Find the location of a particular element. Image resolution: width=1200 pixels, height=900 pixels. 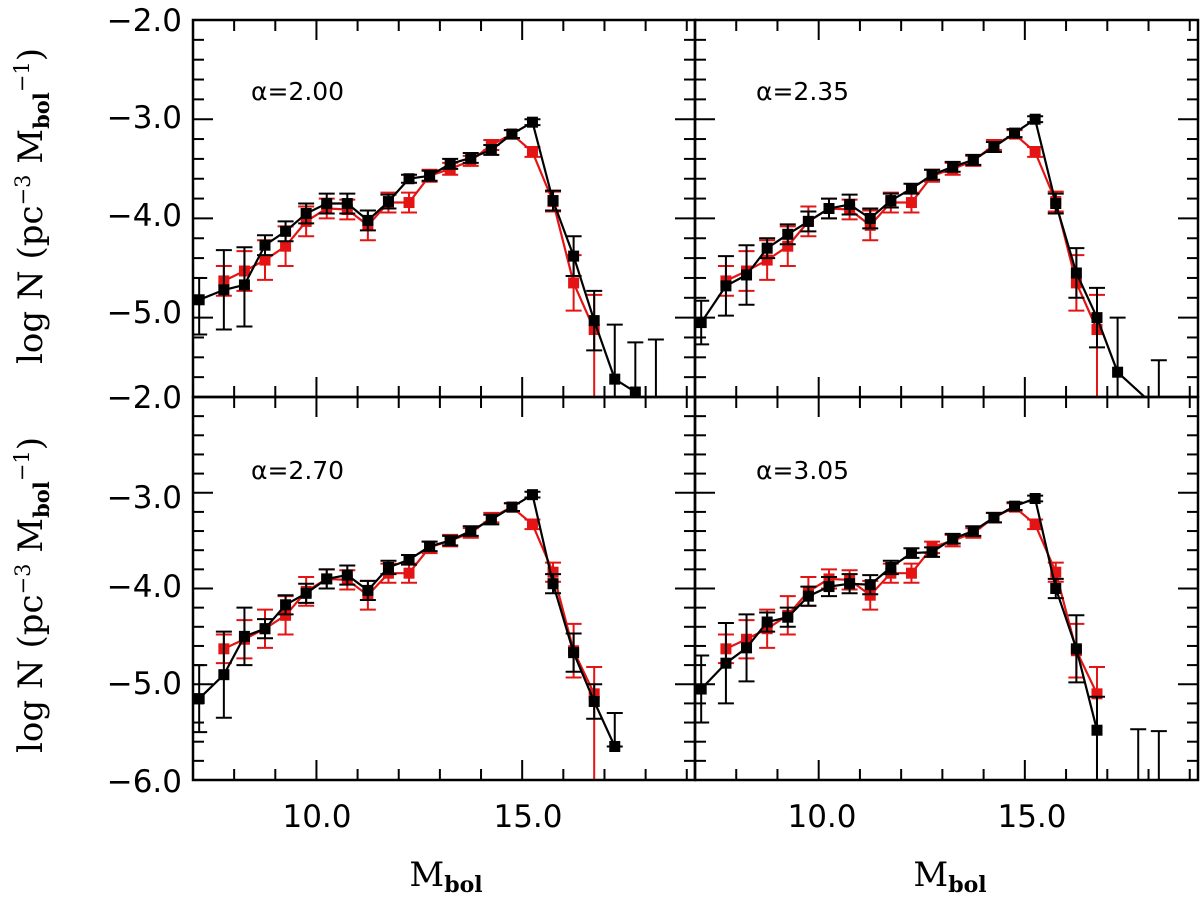

y-tick-labels-bottom: −2.0 −3.0 −4.0 −5.0 −6.0 is located at coordinates (144, 590).